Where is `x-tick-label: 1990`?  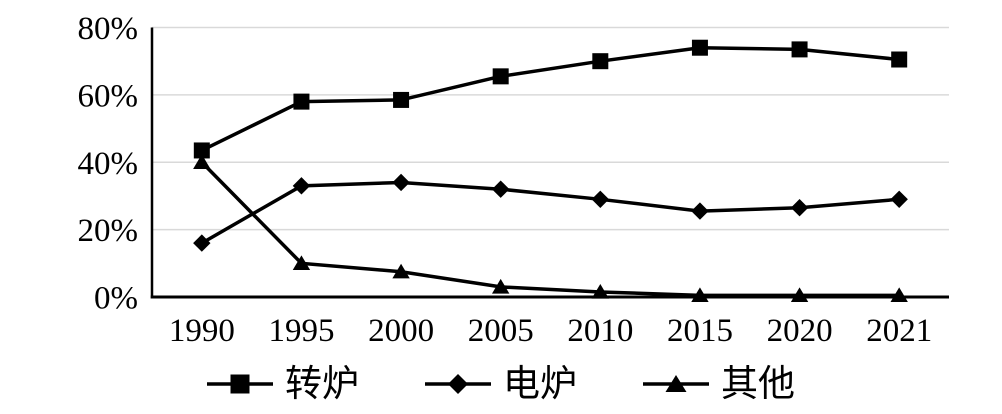 x-tick-label: 1990 is located at coordinates (202, 331).